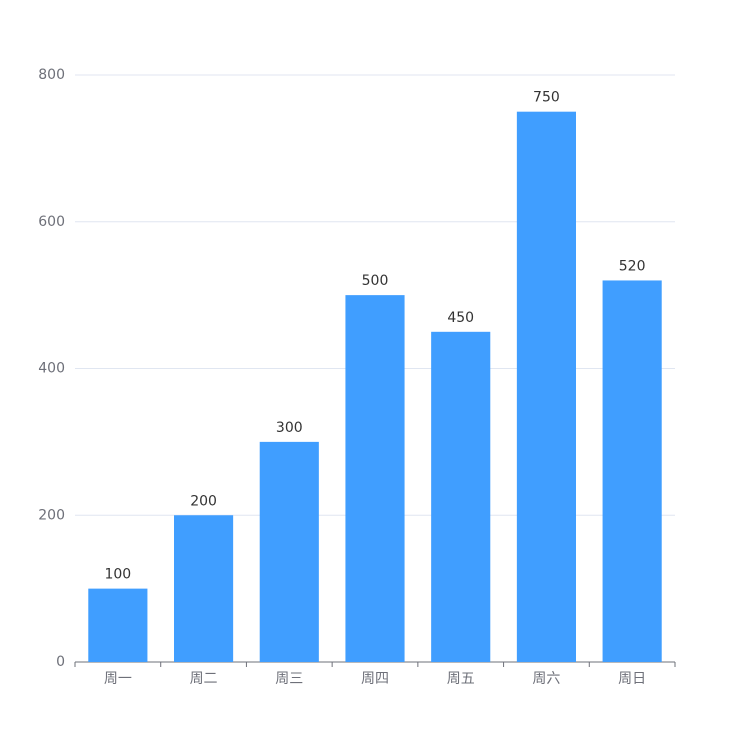 Image resolution: width=750 pixels, height=750 pixels. Describe the element at coordinates (117, 575) in the screenshot. I see `value-label: 100` at that location.